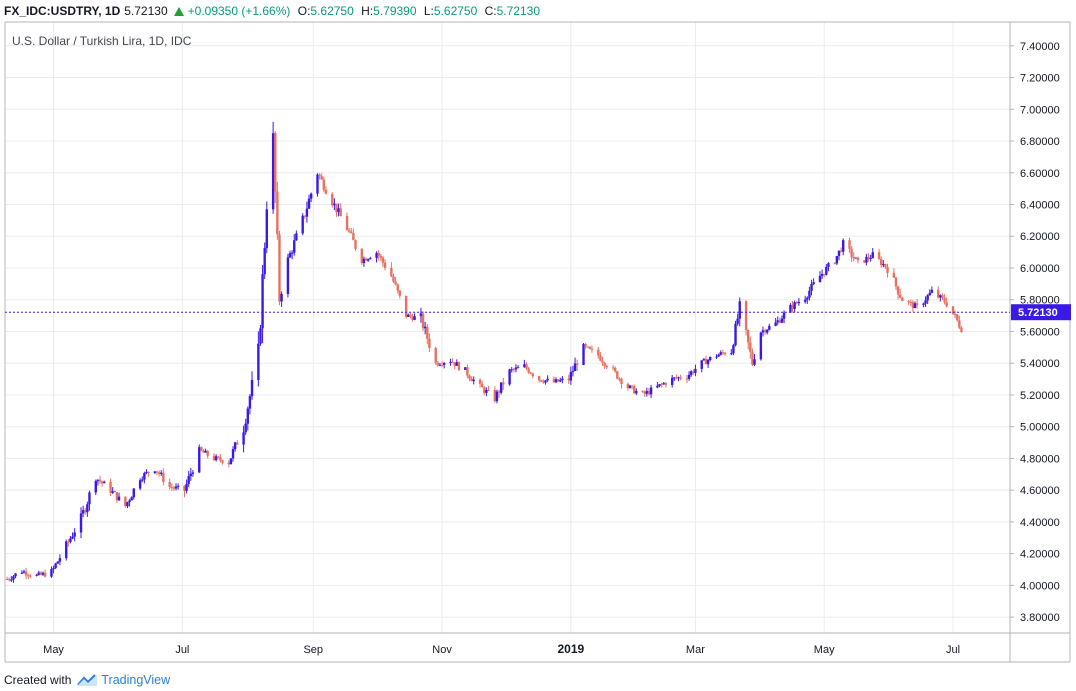 The image size is (1076, 691). Describe the element at coordinates (490, 11) in the screenshot. I see `close-label: C:` at that location.